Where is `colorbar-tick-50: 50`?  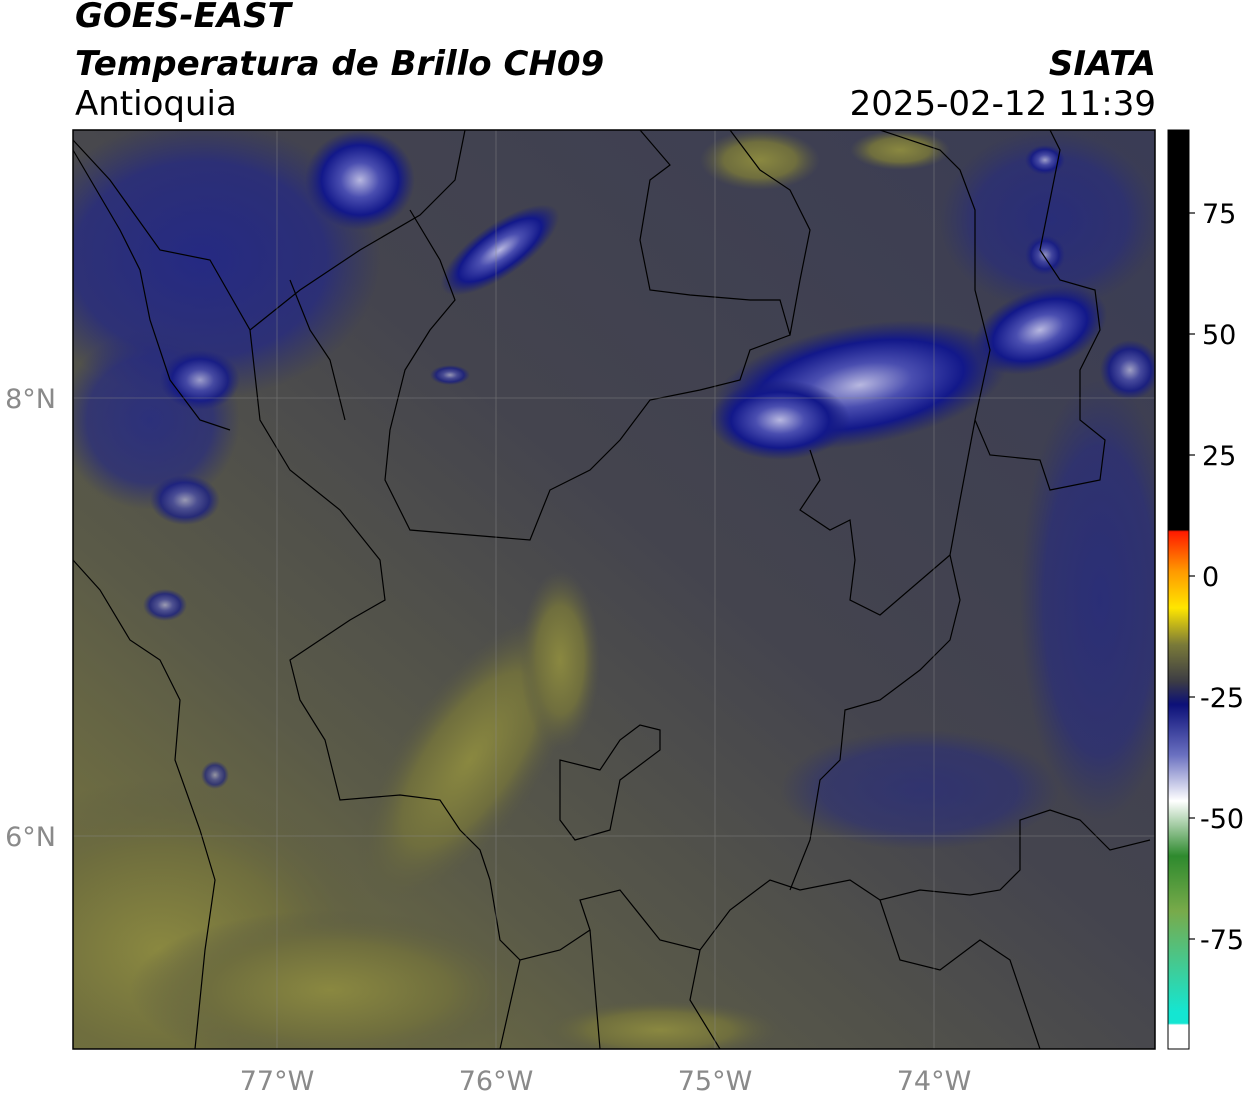
colorbar-tick-50: 50 is located at coordinates (1219, 335).